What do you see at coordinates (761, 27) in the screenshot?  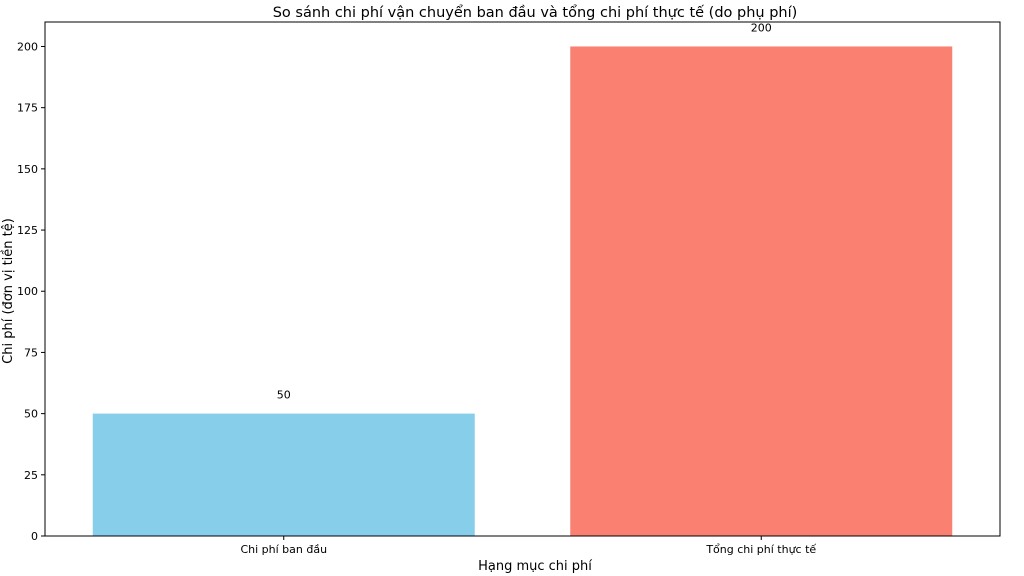 I see `data-label: 200` at bounding box center [761, 27].